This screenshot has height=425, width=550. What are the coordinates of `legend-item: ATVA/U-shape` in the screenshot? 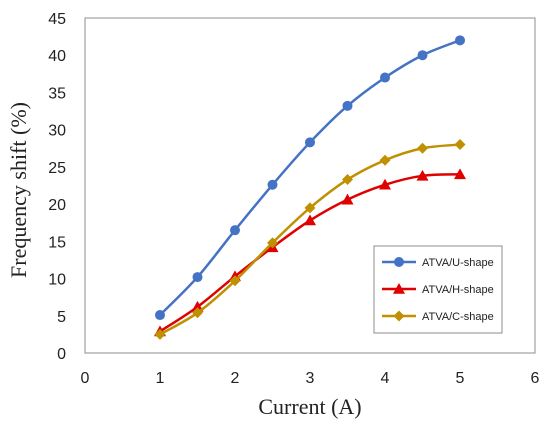 It's located at (438, 263).